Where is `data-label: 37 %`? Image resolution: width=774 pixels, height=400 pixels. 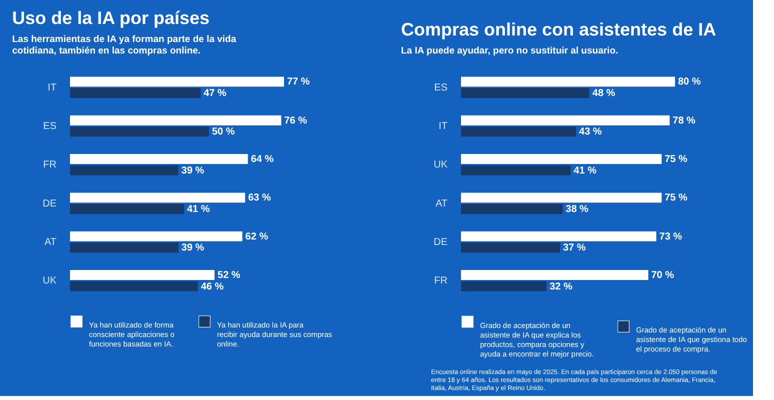
data-label: 37 % is located at coordinates (574, 248).